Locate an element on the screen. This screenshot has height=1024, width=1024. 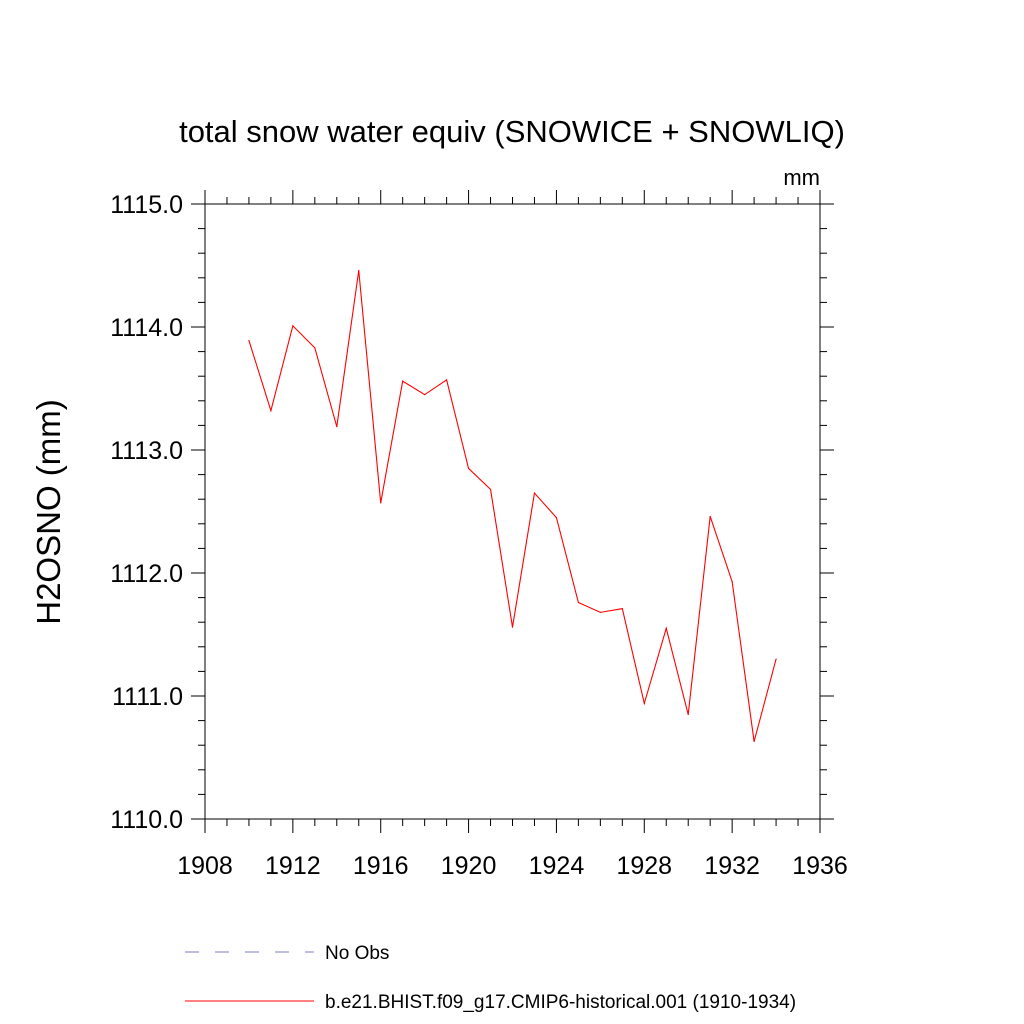
x-tick-label: 1932 is located at coordinates (732, 866).